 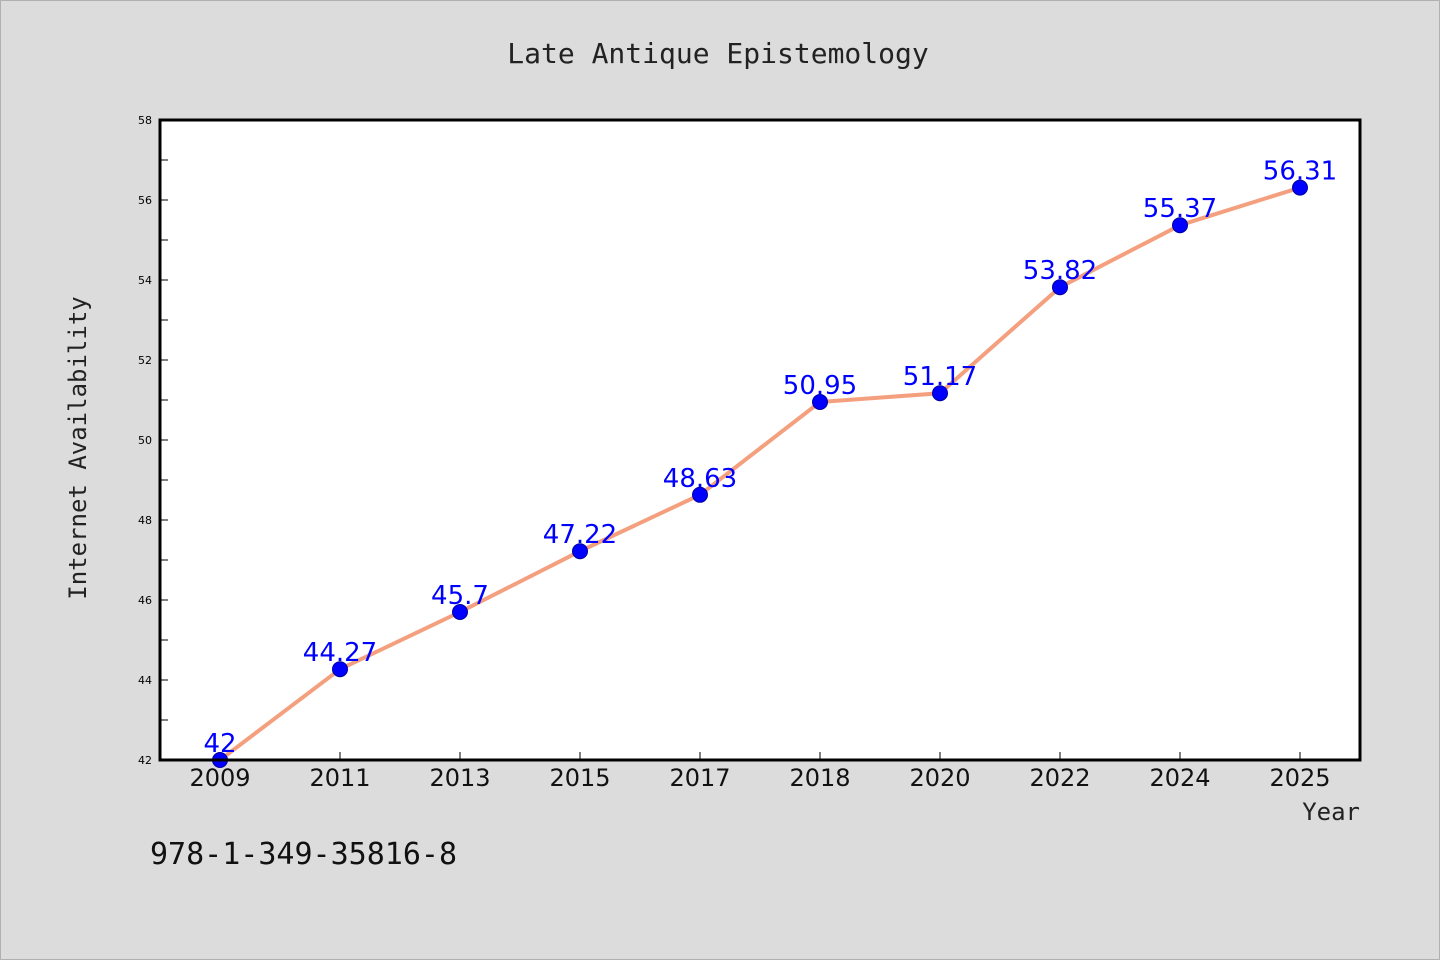 What do you see at coordinates (460, 596) in the screenshot?
I see `data-label: 45.7` at bounding box center [460, 596].